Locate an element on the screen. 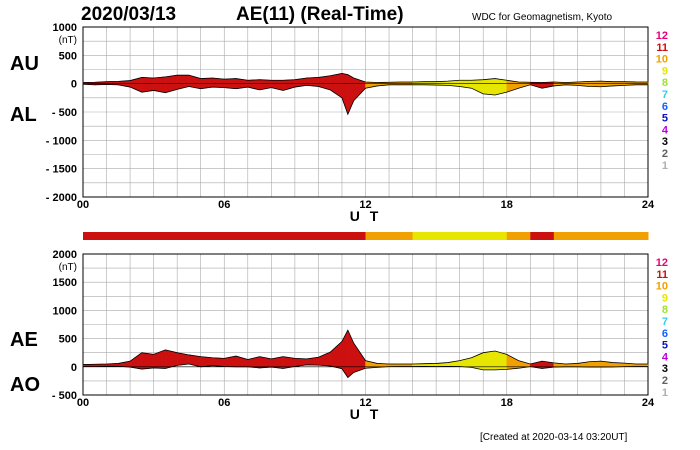 The width and height of the screenshot is (700, 450). series-label-au: AU is located at coordinates (24, 64).